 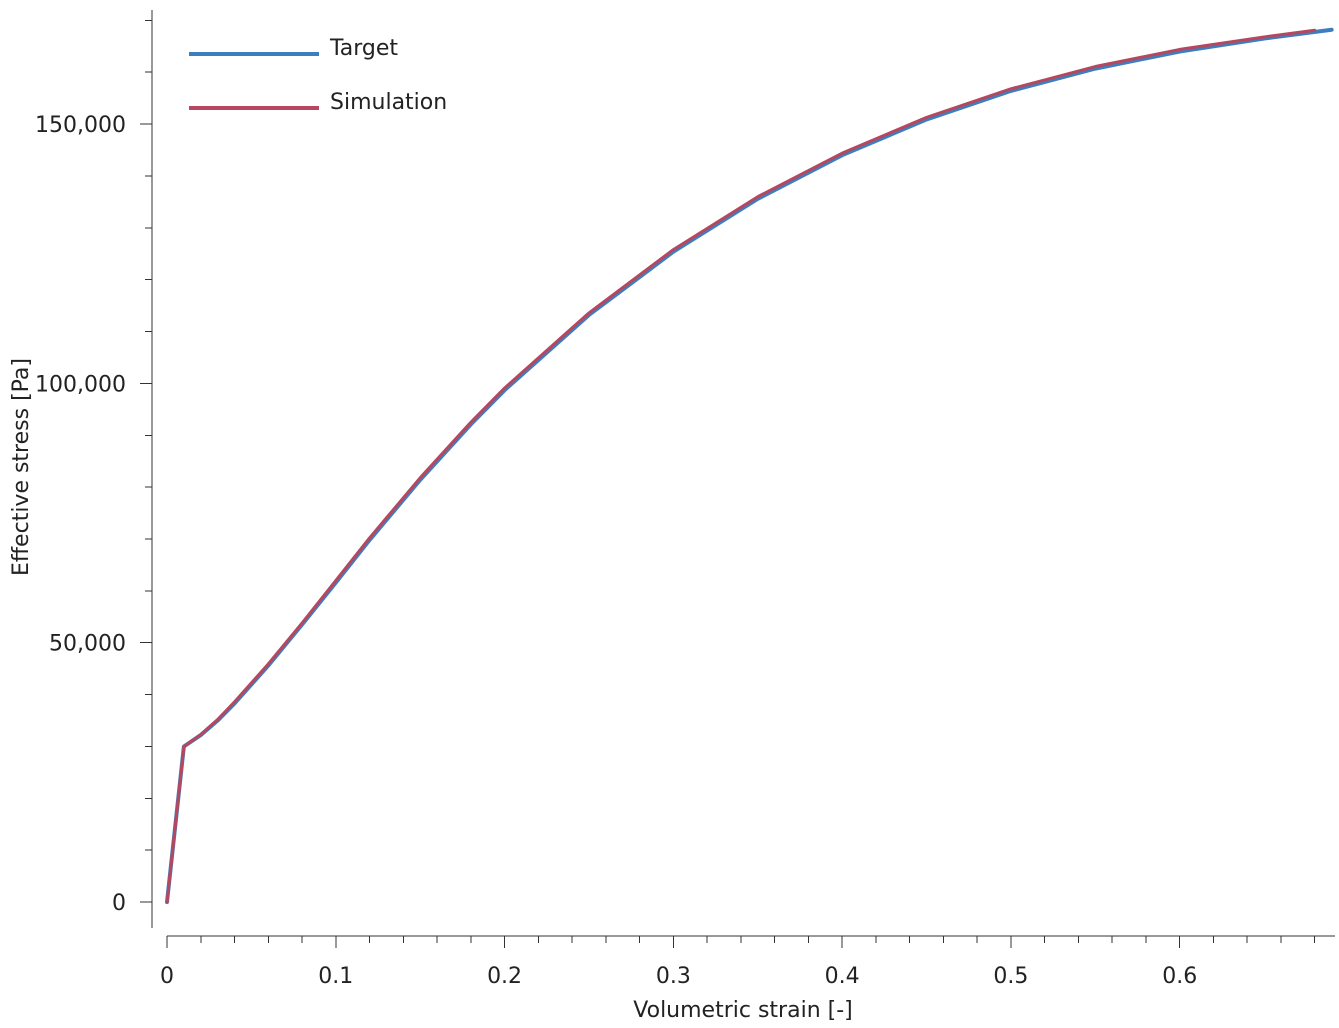 I want to click on x-tick-label: 0.2, so click(x=504, y=976).